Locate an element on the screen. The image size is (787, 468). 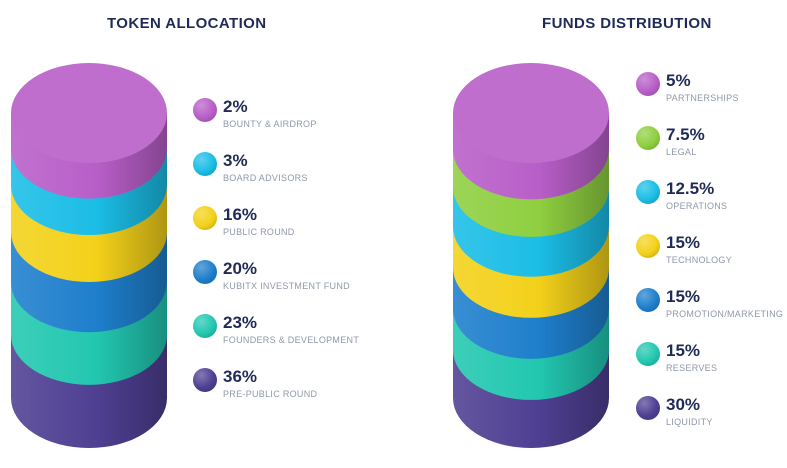
legend-item: 3% BOARD ADVISORS is located at coordinates (276, 171).